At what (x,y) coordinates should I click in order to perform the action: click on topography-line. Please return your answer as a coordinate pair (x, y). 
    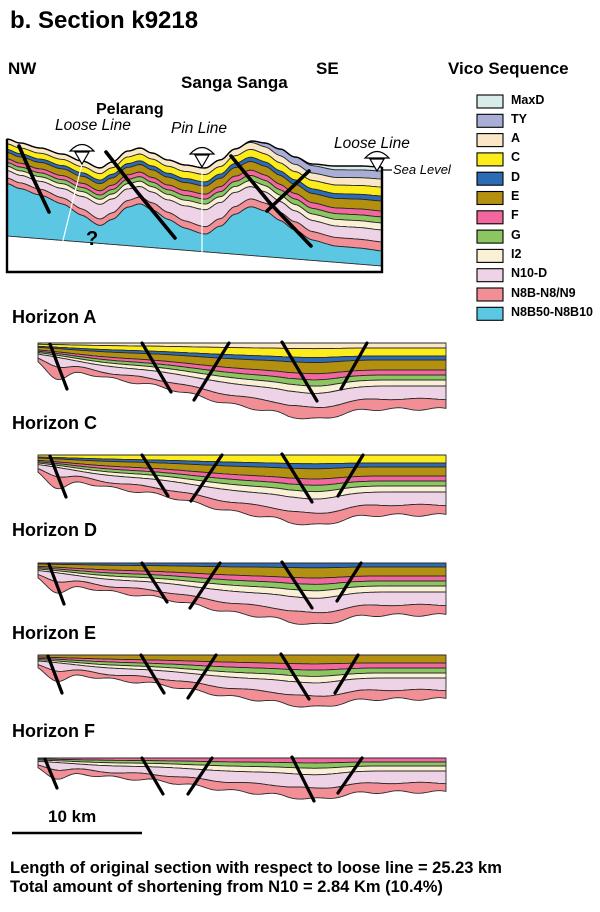
    Looking at the image, I should click on (194, 153).